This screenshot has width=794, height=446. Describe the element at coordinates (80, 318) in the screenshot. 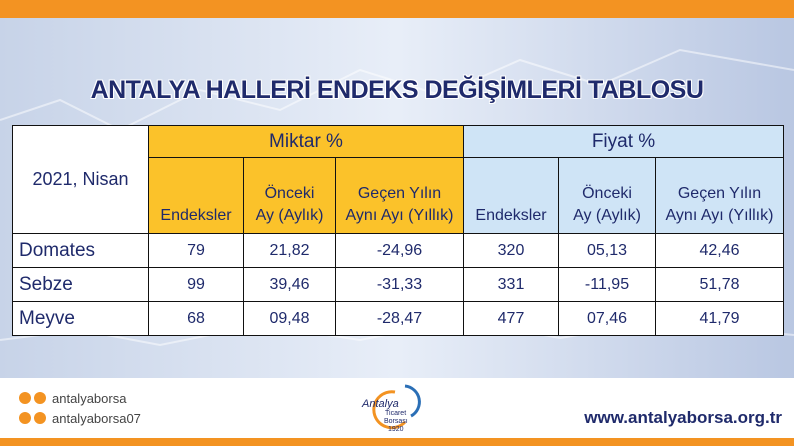

I see `row-label: Meyve` at that location.